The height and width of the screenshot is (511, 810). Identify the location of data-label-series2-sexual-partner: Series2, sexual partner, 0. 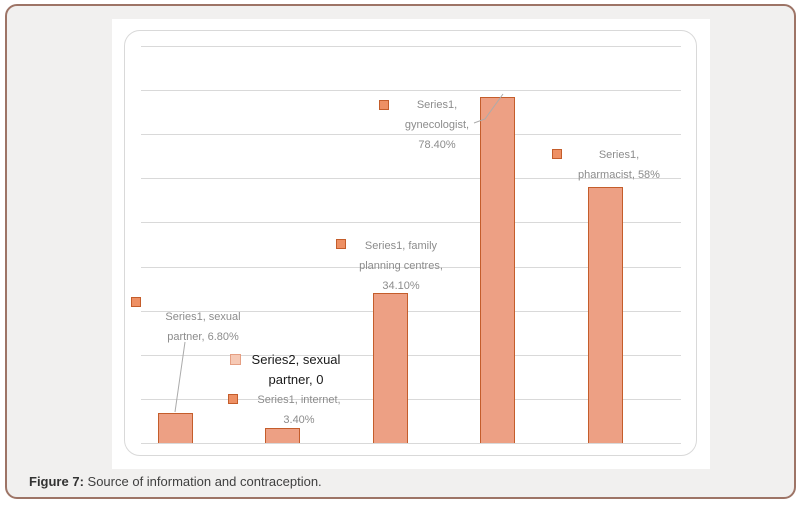
(296, 370).